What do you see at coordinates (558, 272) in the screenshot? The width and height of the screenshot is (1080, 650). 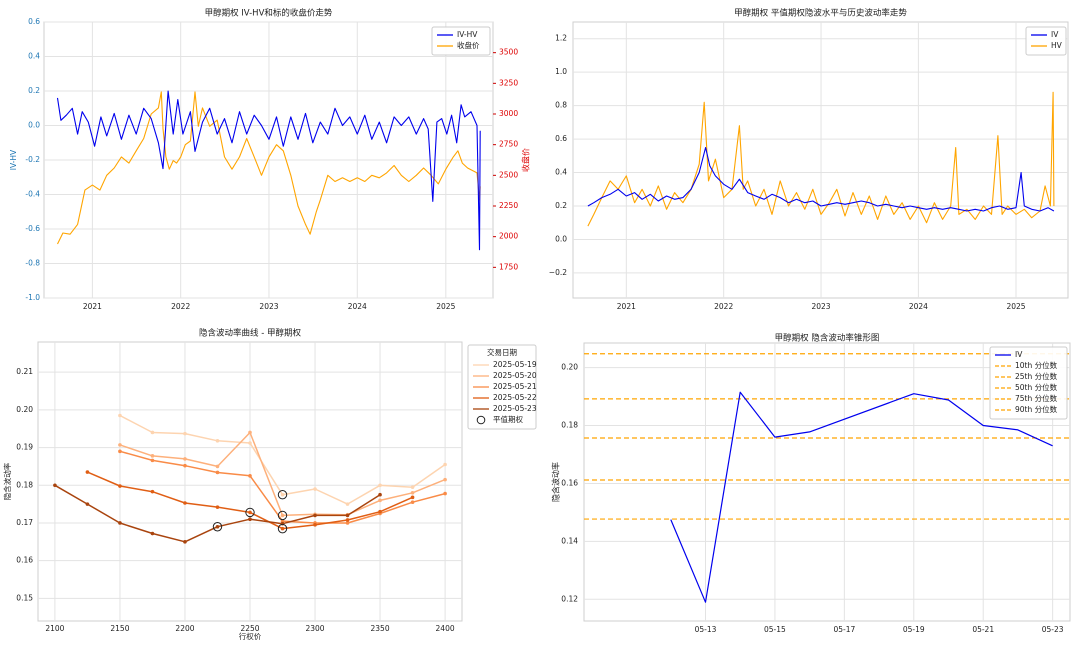 I see `y-tick-label: −0.2` at bounding box center [558, 272].